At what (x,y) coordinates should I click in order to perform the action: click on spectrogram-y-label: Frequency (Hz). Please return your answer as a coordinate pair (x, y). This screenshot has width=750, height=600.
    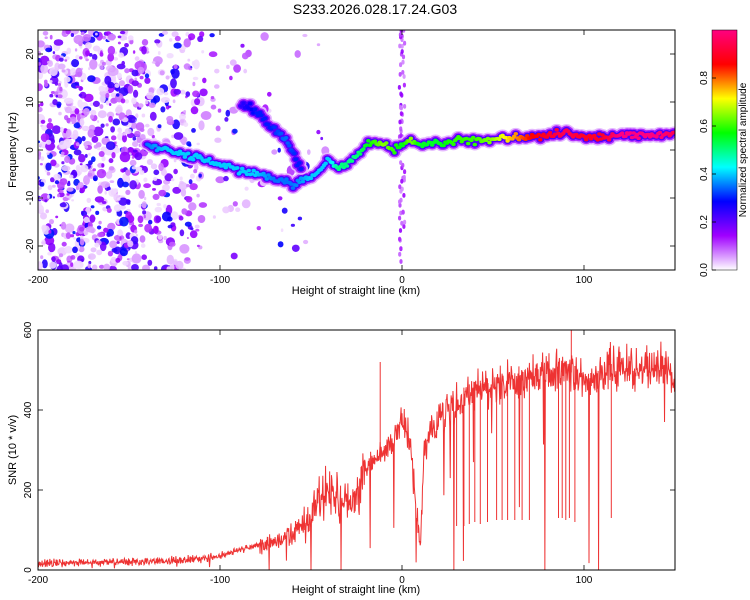
    Looking at the image, I should click on (13, 150).